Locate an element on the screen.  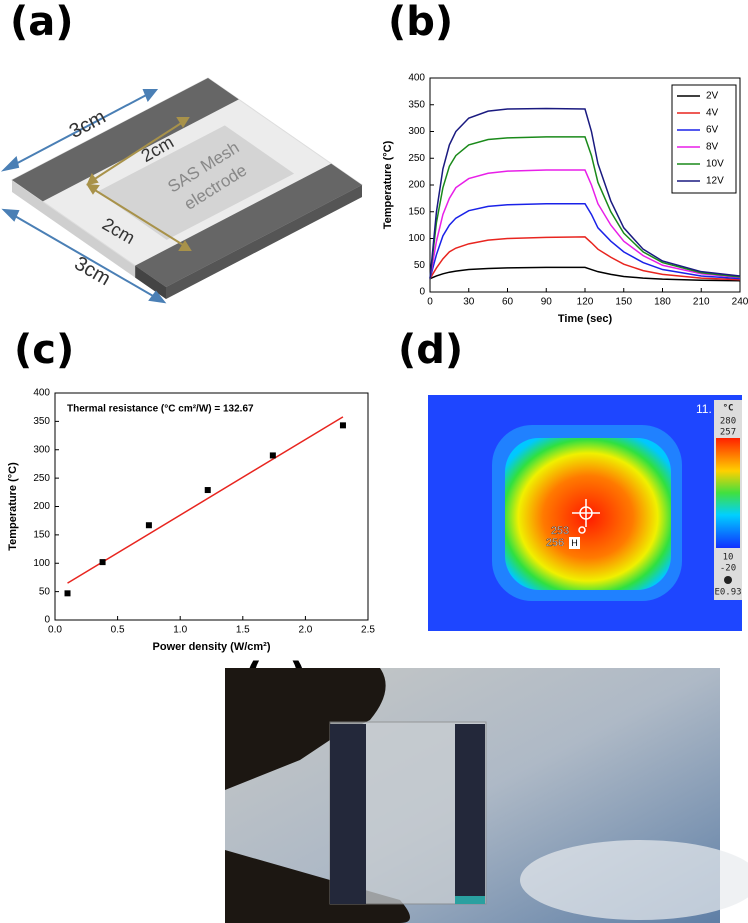
scale-label: 10 is located at coordinates (728, 558).